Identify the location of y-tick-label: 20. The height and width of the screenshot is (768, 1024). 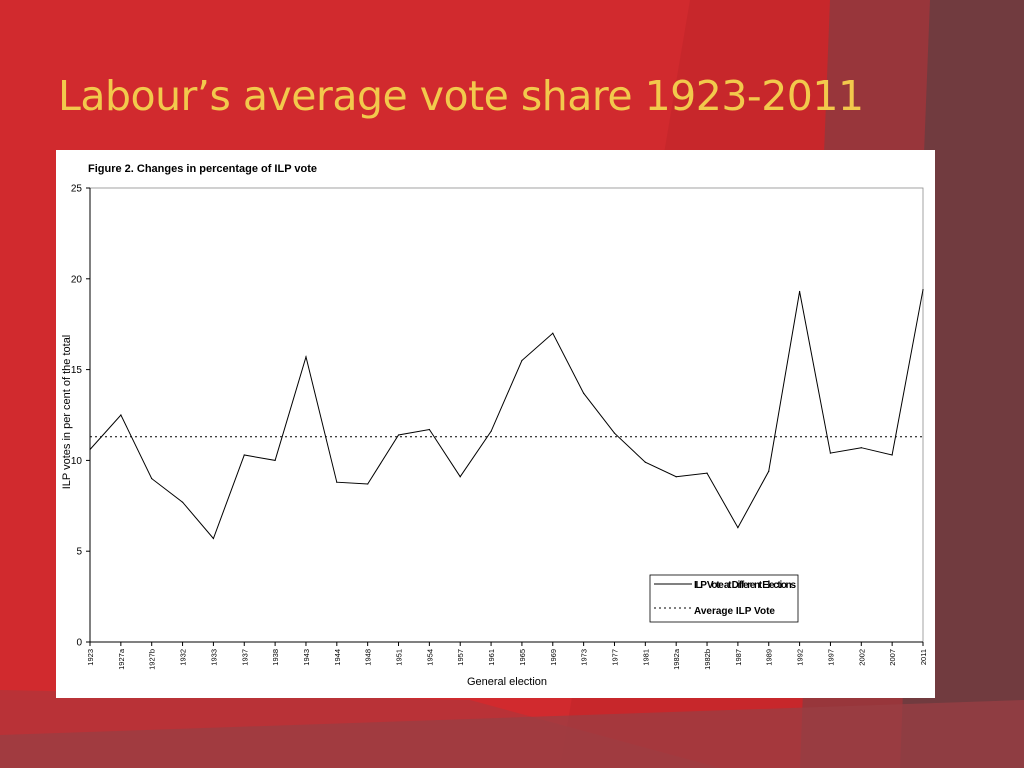
(77, 279).